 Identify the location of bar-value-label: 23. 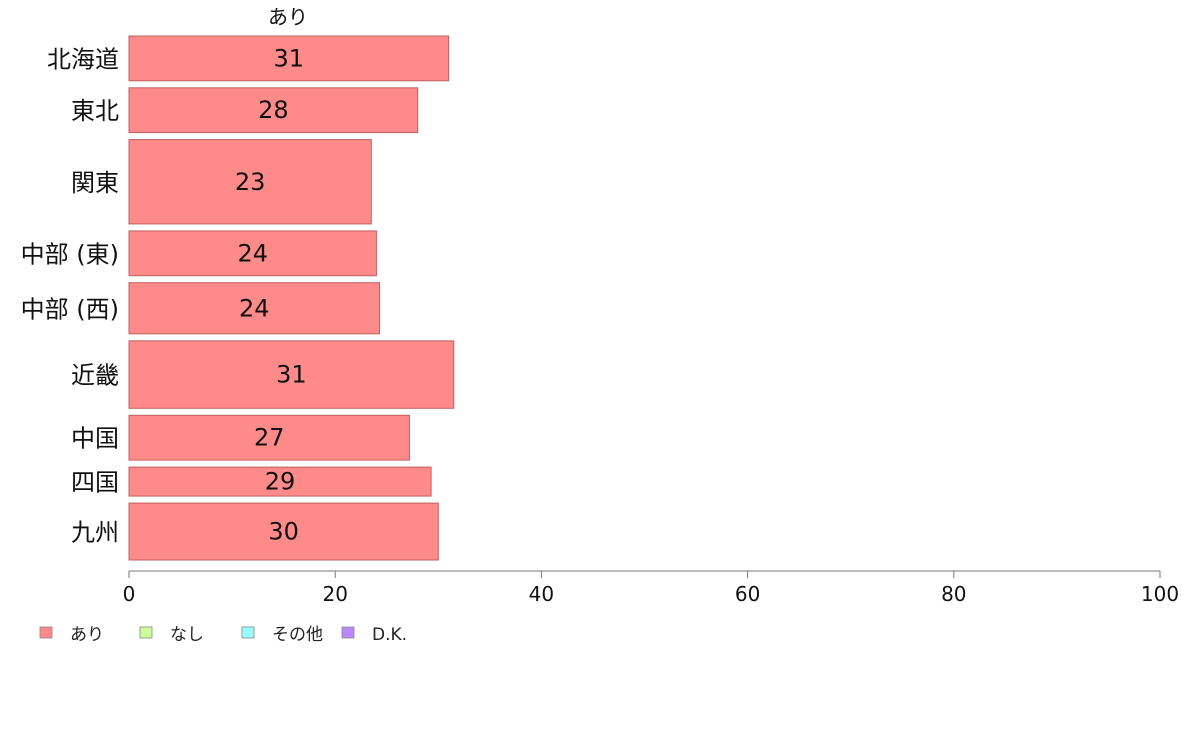
(250, 182).